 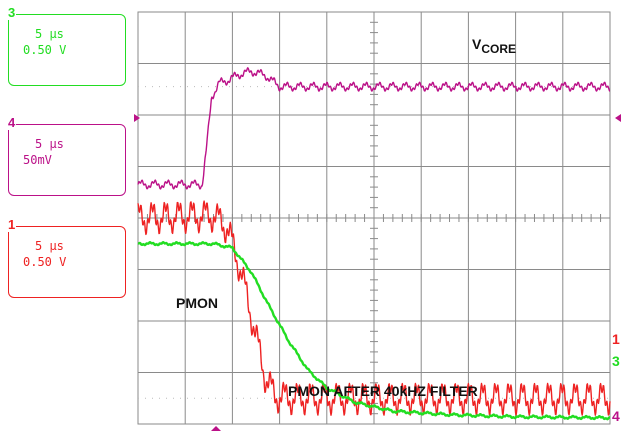 What do you see at coordinates (45, 262) in the screenshot?
I see `channel-1-scale: 0.50 V` at bounding box center [45, 262].